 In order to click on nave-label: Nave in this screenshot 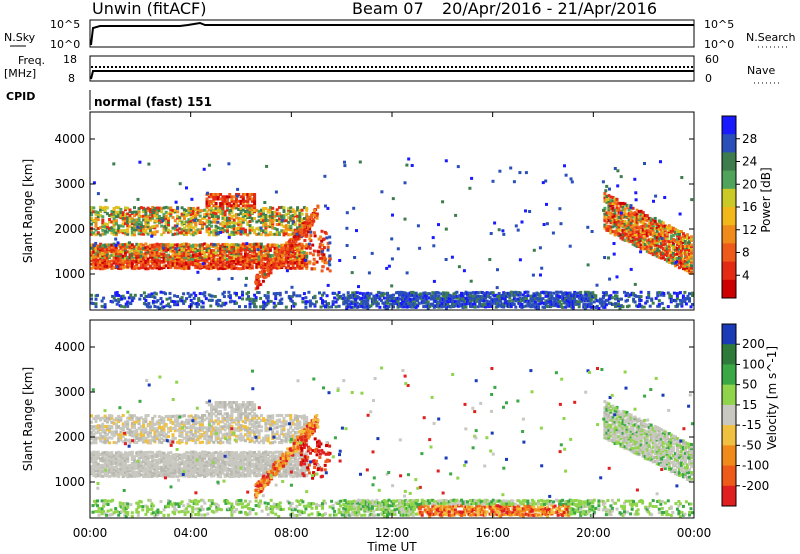, I will do `click(761, 70)`.